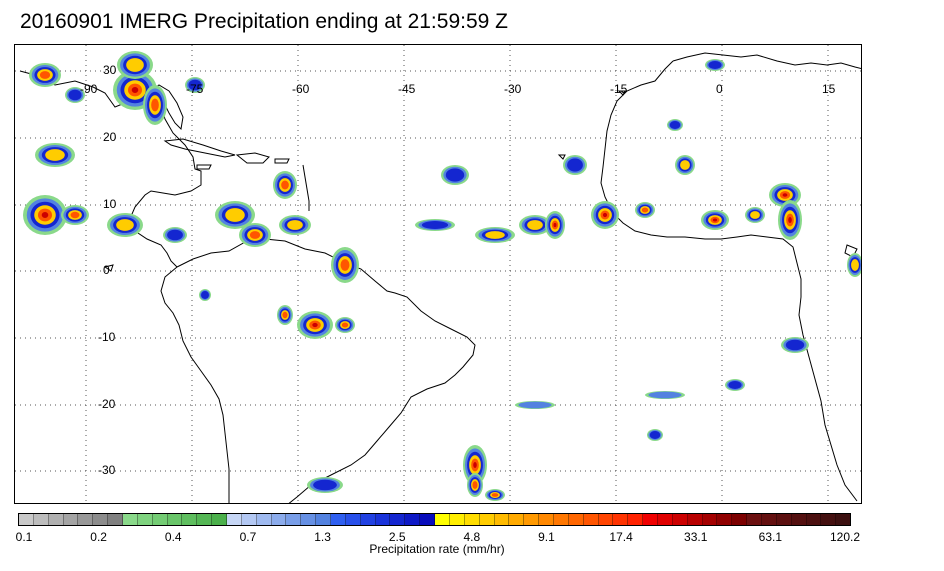 The height and width of the screenshot is (571, 944). Describe the element at coordinates (407, 89) in the screenshot. I see `longitude-label: -45` at that location.